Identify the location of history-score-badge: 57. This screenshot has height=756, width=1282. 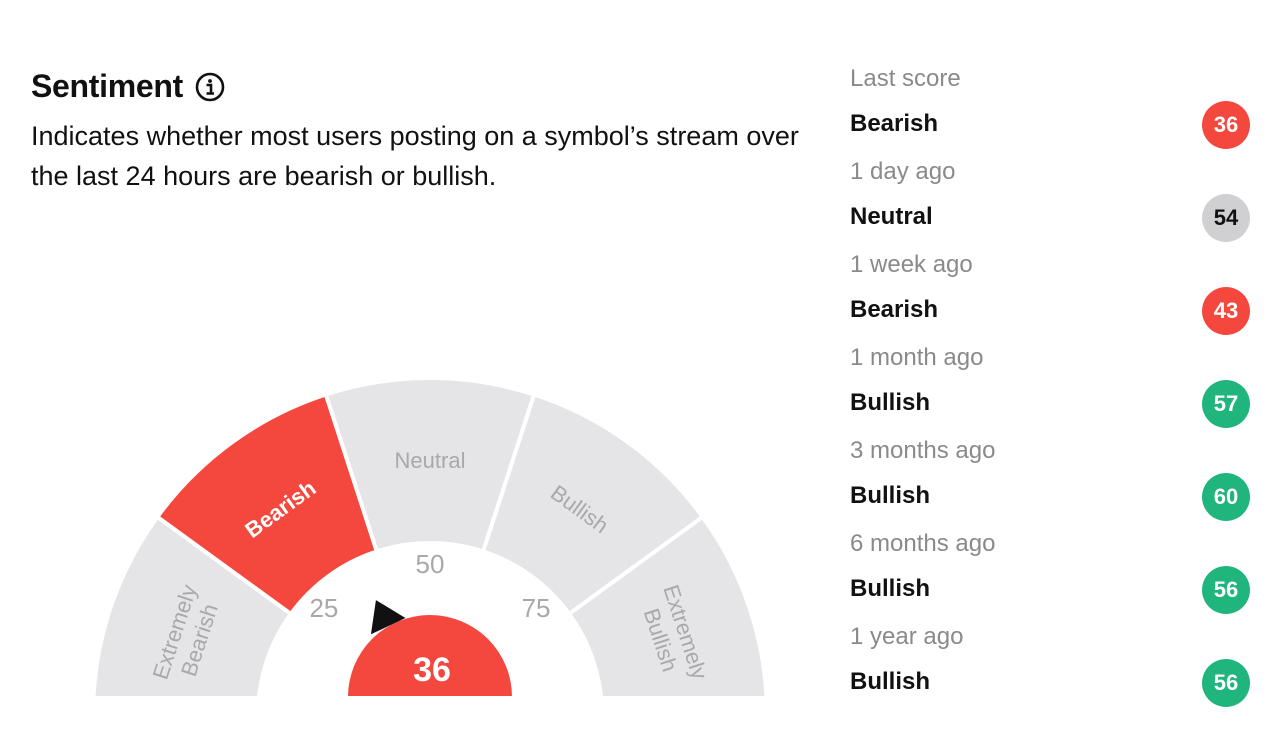
(1226, 404).